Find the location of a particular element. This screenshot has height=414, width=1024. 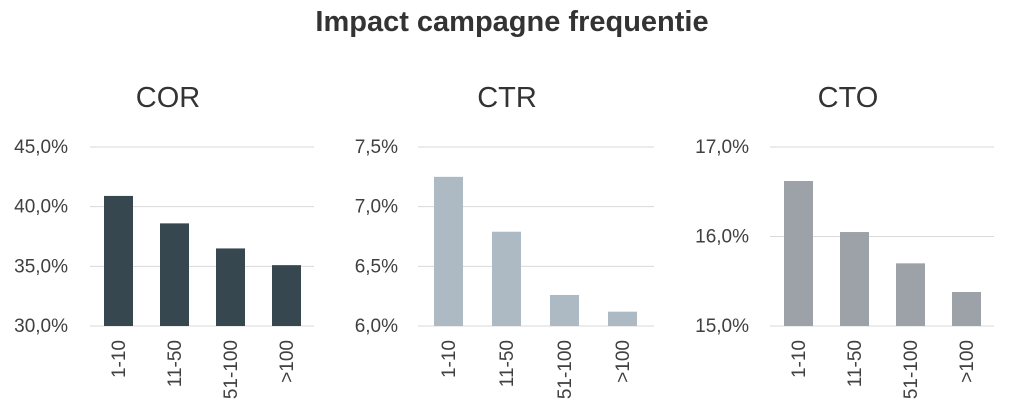

y-tick-label: 7,5% is located at coordinates (376, 147).